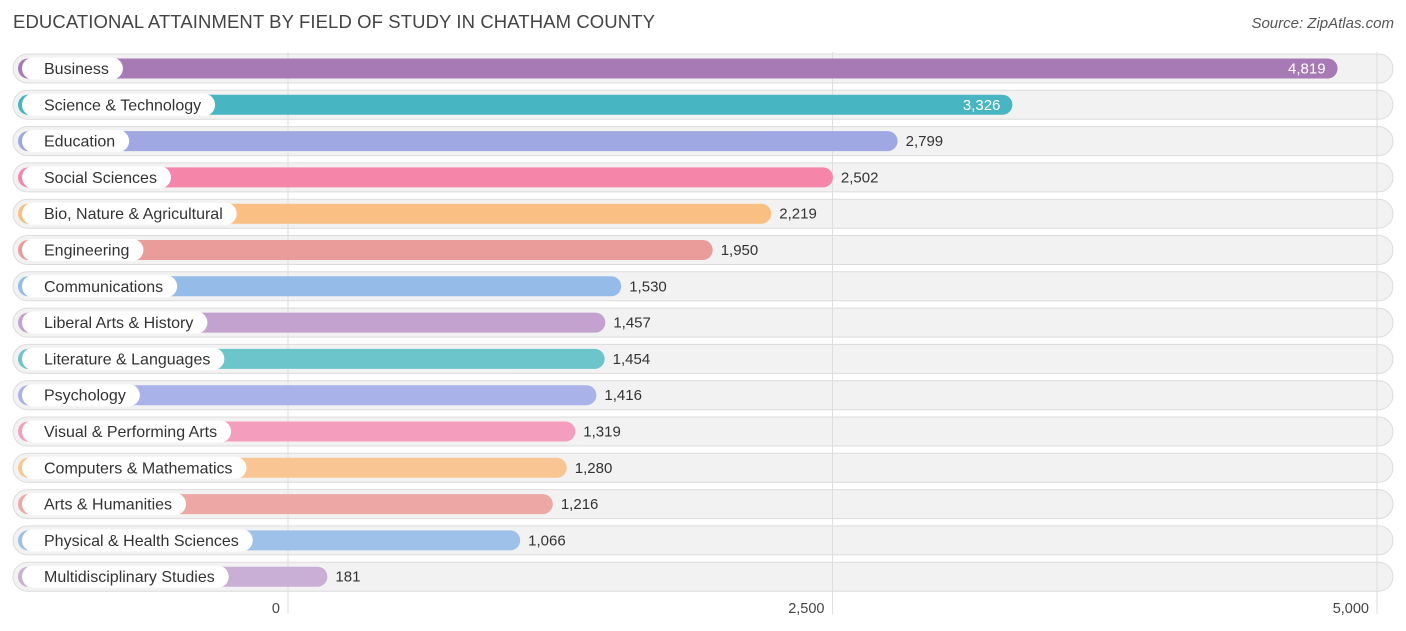  What do you see at coordinates (632, 323) in the screenshot?
I see `value-label: 1,457` at bounding box center [632, 323].